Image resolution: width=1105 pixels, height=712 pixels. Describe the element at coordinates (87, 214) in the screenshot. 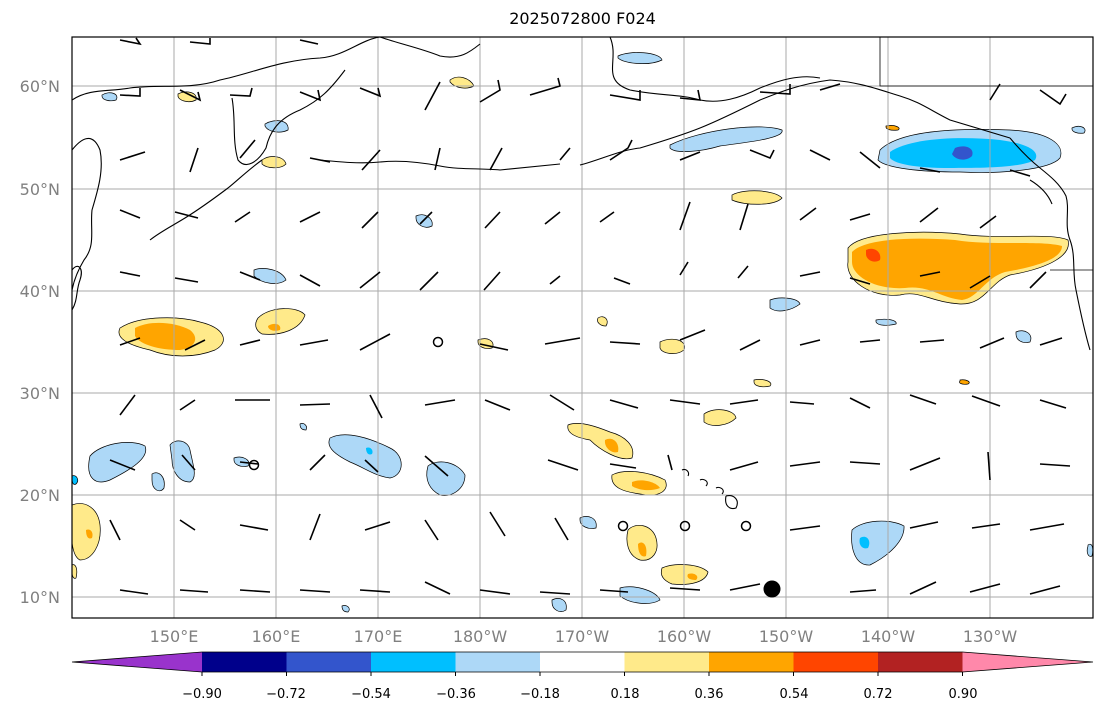

I see `coast-sea-okhotsk` at that location.